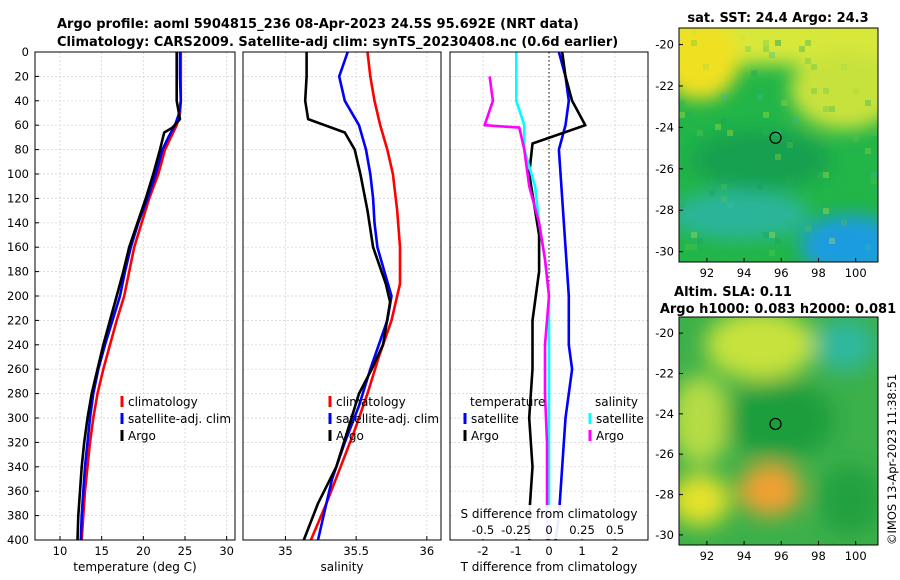  I want to click on sst-argo-marker, so click(775, 137).